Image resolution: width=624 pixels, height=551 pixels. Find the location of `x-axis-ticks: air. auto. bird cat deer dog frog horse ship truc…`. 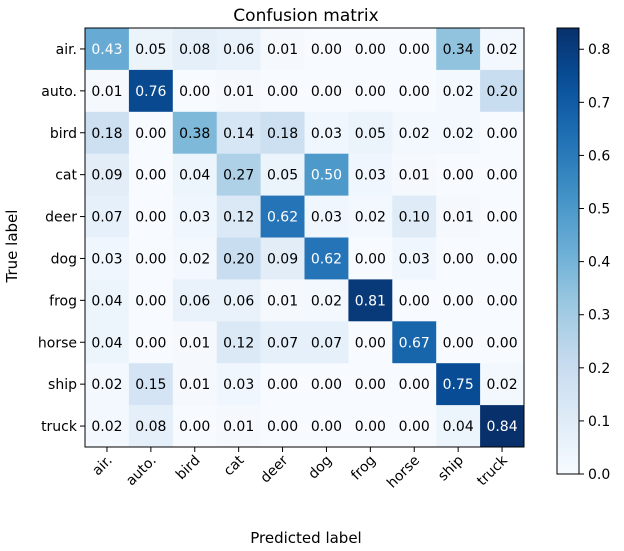

x-axis-ticks: air. auto. bird cat deer dog frog horse ship truc… is located at coordinates (300, 469).